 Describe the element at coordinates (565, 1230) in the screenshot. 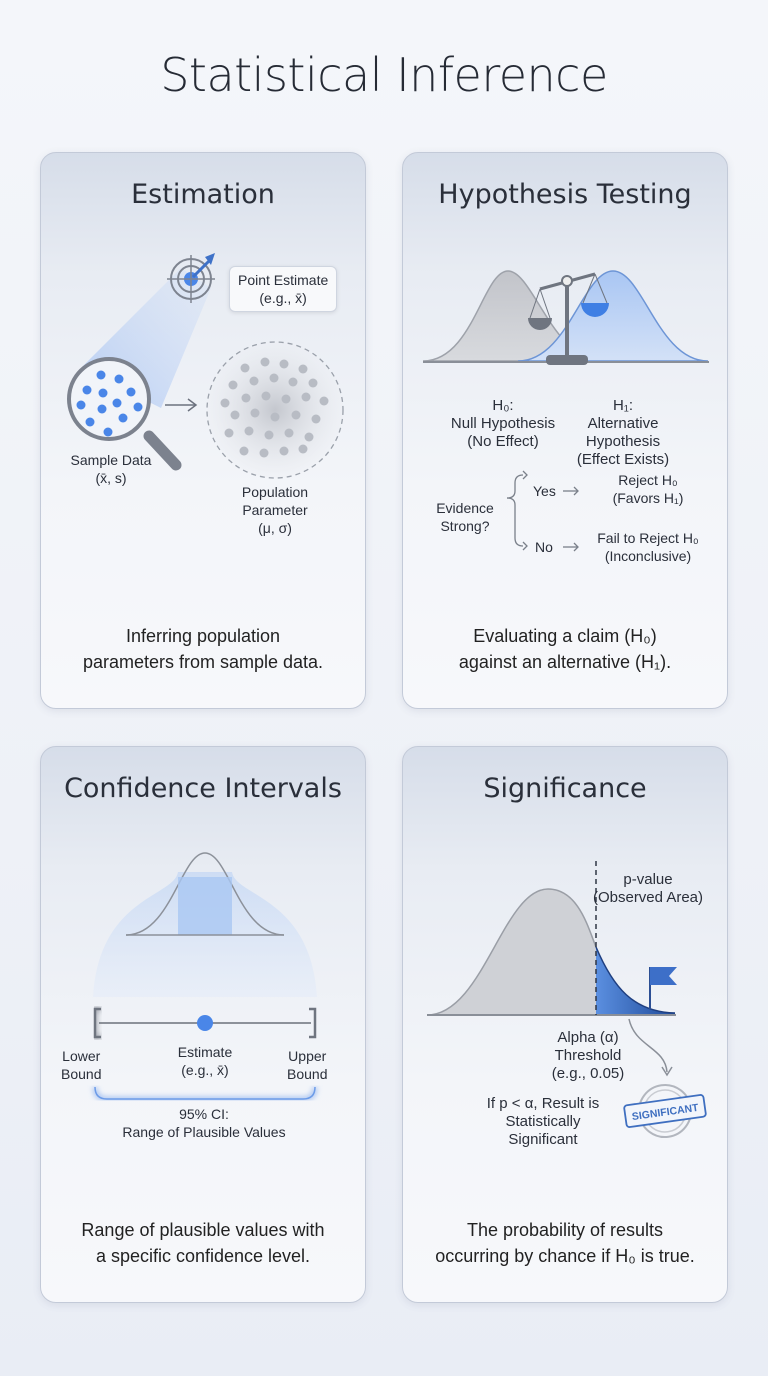

I see `card-description: The probability of results` at that location.